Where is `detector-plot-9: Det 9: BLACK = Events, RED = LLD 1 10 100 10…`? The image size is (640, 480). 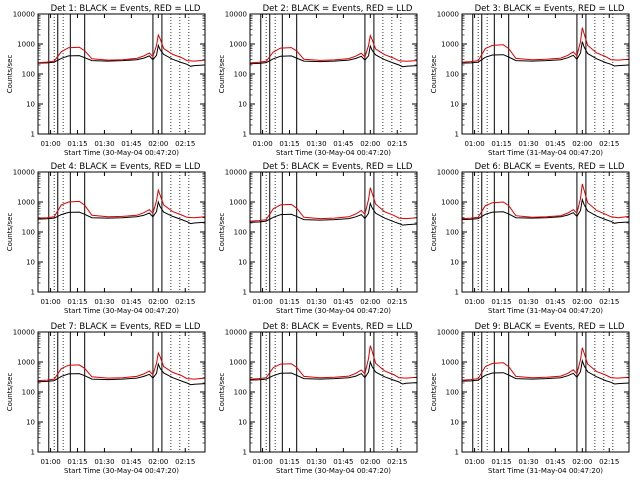
detector-plot-9: Det 9: BLACK = Events, RED = LLD 1 10 100 10… is located at coordinates (530, 398).